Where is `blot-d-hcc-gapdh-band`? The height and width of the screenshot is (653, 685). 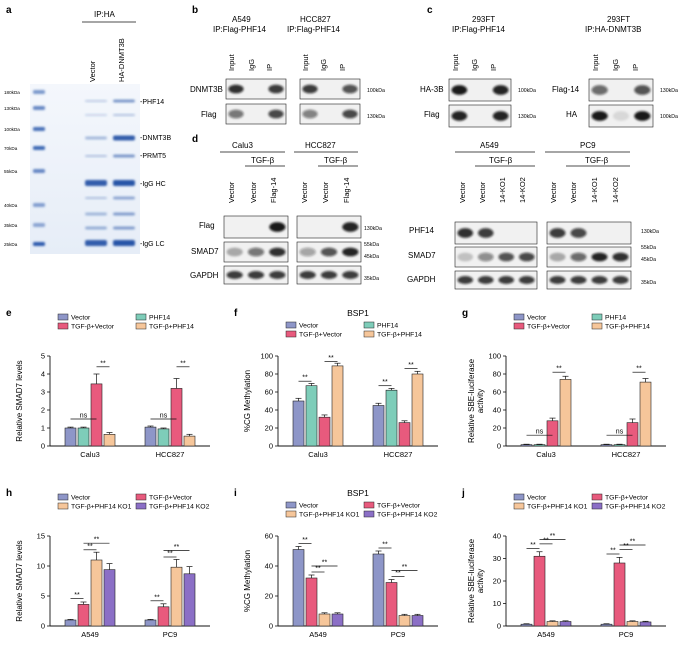
blot-d-hcc-gapdh-band is located at coordinates (307, 275).